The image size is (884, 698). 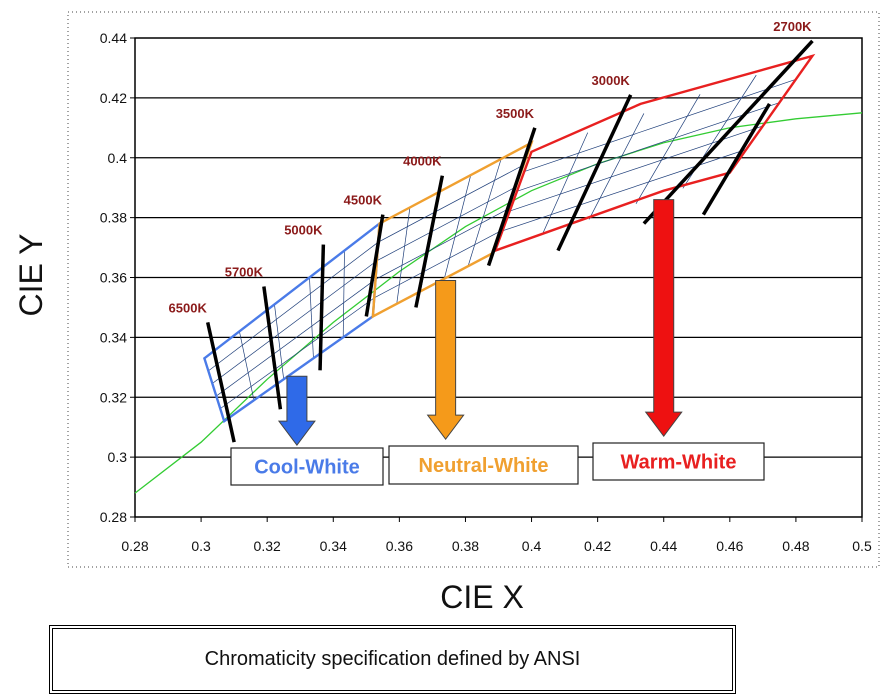 I want to click on y-tick-label: 0.32, so click(x=113, y=397).